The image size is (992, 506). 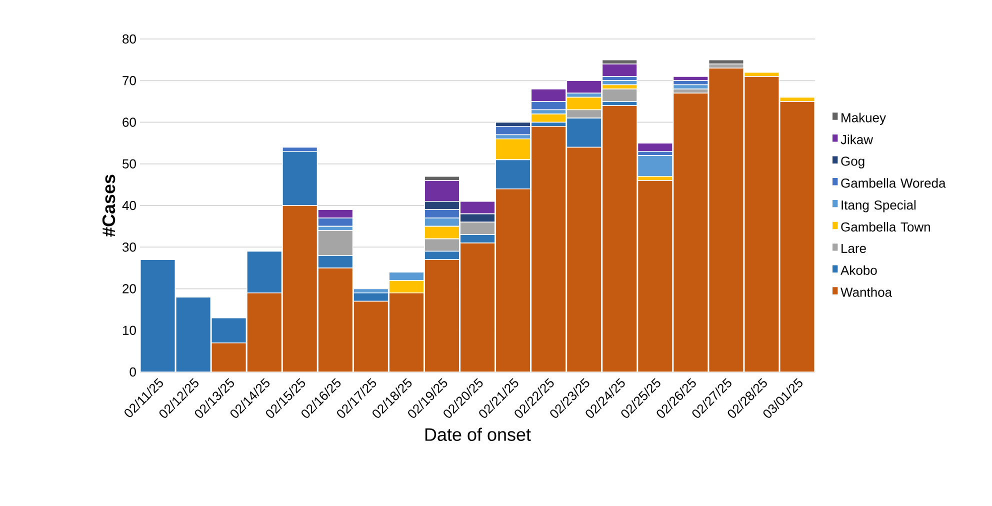 I want to click on legend-label: Gambella Town, so click(x=885, y=227).